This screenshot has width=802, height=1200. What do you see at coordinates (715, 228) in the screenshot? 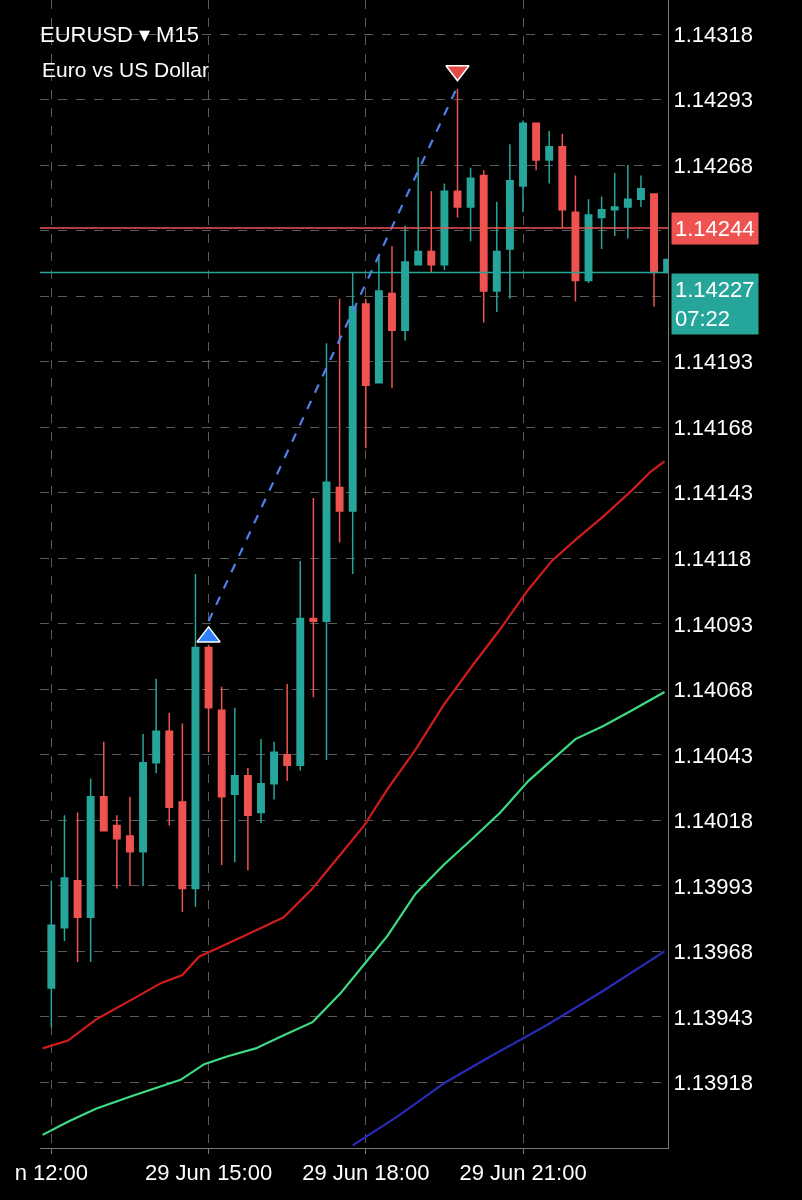
I see `ref-line-label: 1.14244` at bounding box center [715, 228].